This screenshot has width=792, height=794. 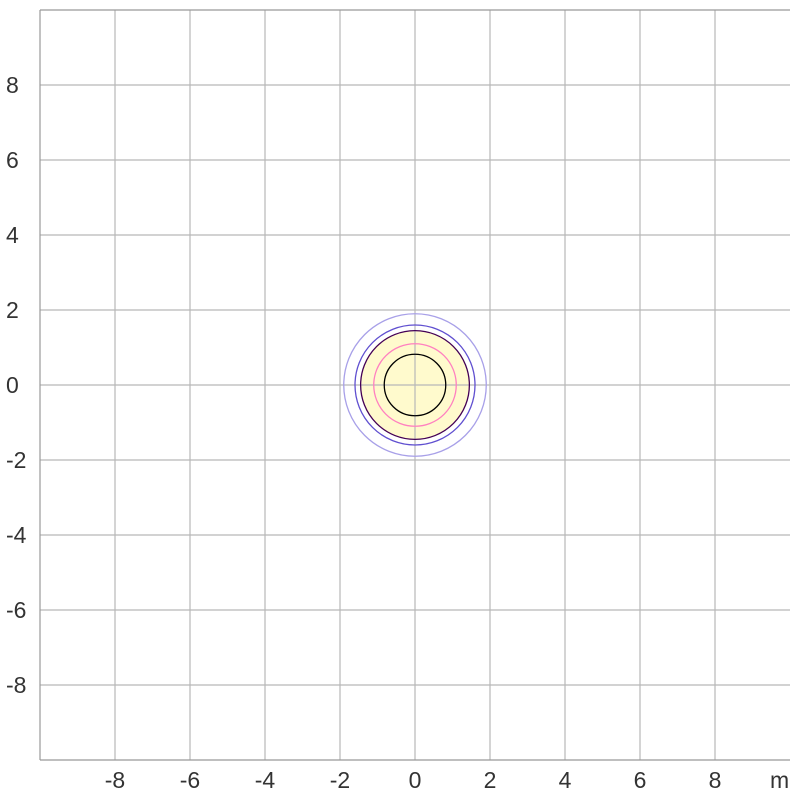 What do you see at coordinates (12, 235) in the screenshot?
I see `y-tick-label: 4` at bounding box center [12, 235].